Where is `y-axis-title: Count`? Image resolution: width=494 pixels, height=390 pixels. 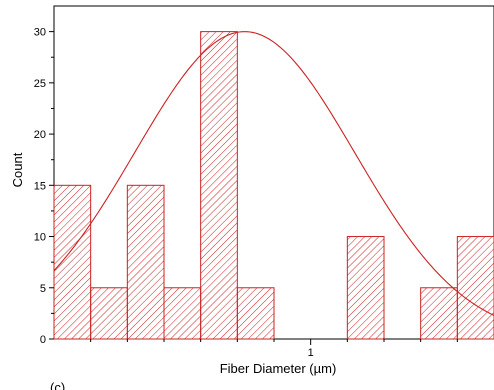
y-axis-title: Count is located at coordinates (17, 169).